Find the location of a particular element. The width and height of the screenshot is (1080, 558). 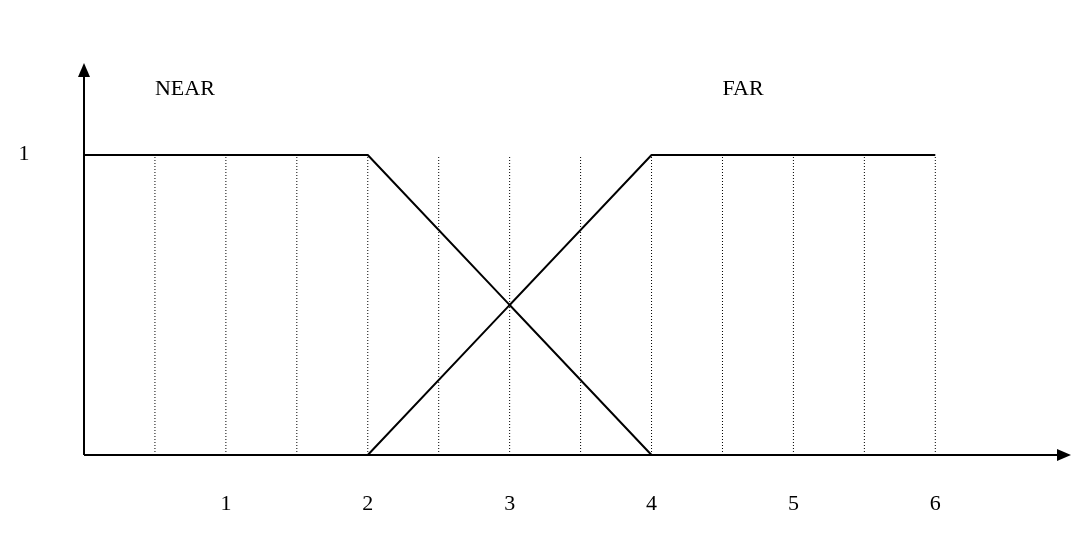

text: 1 is located at coordinates (24, 153).